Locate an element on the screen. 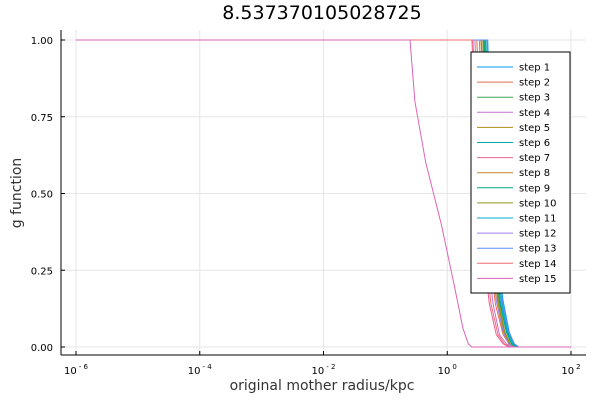 The image size is (600, 400). y-tick-labels: 0.00 0.25 0.50 0.75 1.00 is located at coordinates (42, 195).